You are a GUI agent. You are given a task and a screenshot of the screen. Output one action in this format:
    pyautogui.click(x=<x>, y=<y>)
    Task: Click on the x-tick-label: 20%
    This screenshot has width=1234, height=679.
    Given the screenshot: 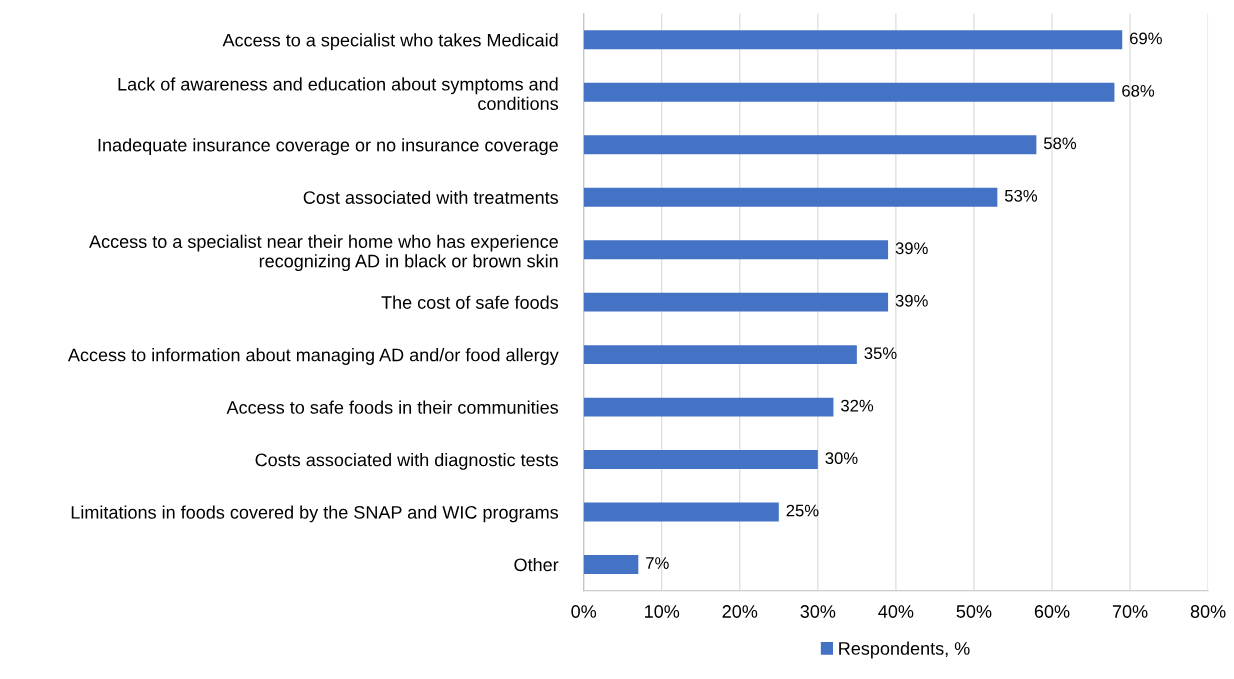 What is the action you would take?
    pyautogui.click(x=740, y=611)
    